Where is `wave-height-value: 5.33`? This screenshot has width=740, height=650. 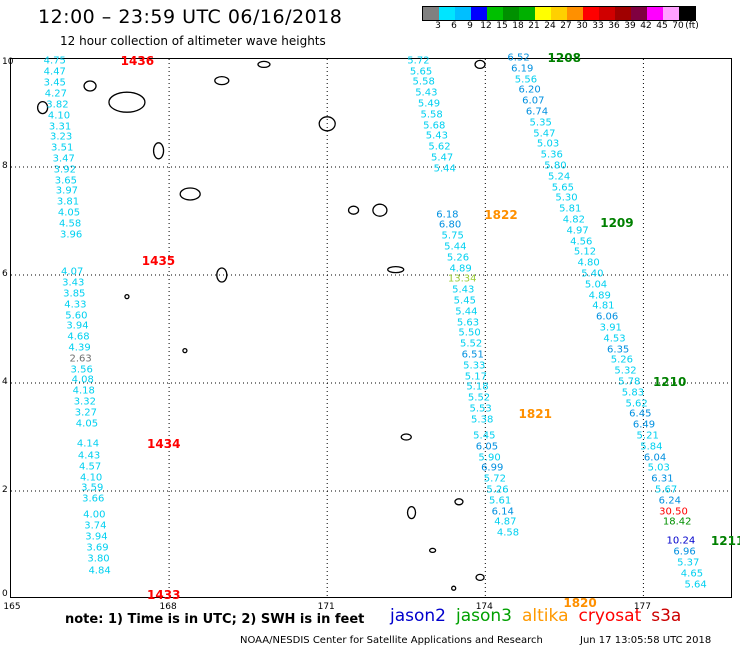
wave-height-value: 5.33 is located at coordinates (474, 366).